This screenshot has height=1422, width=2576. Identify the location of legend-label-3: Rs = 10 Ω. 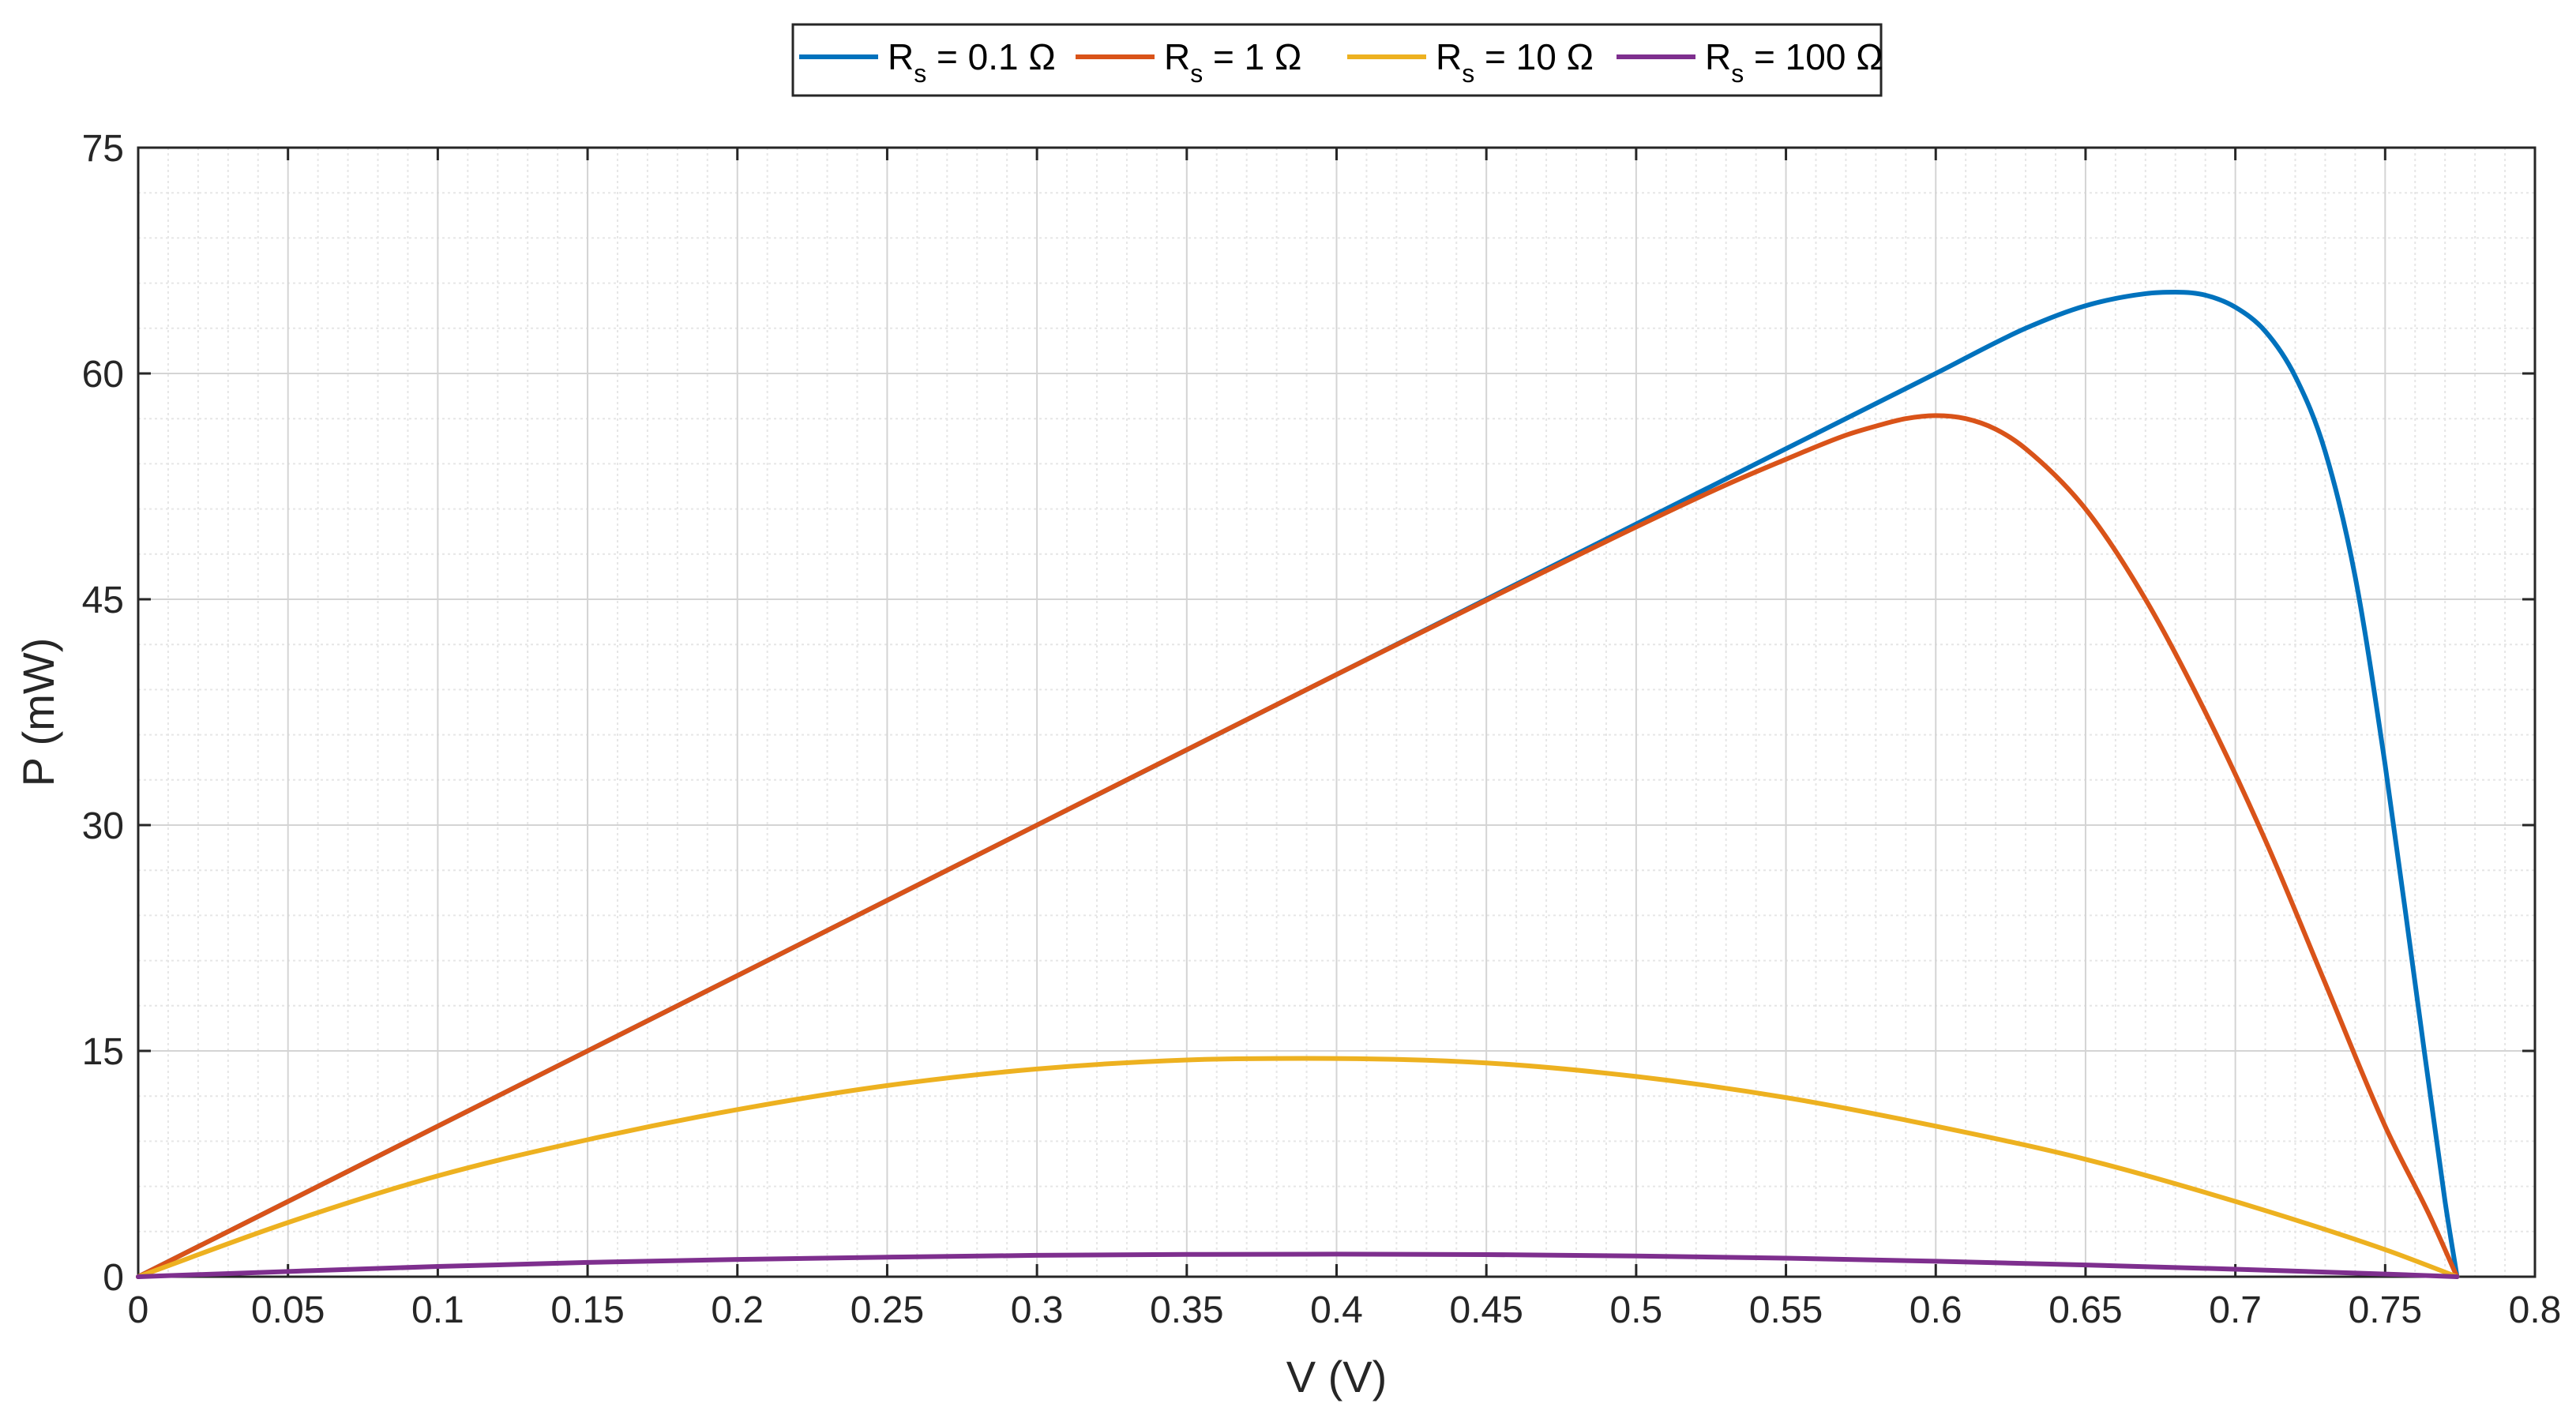
(1515, 62).